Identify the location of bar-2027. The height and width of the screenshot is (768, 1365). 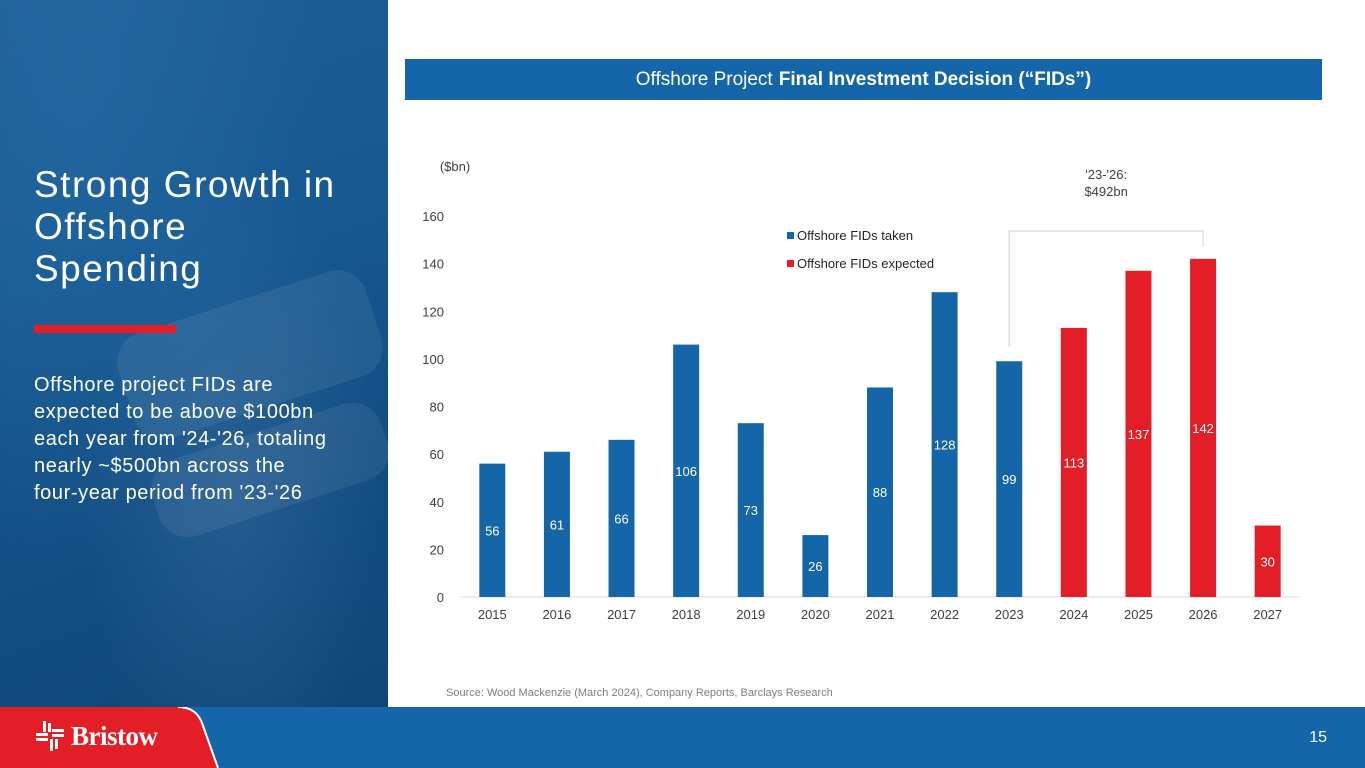
(1267, 561).